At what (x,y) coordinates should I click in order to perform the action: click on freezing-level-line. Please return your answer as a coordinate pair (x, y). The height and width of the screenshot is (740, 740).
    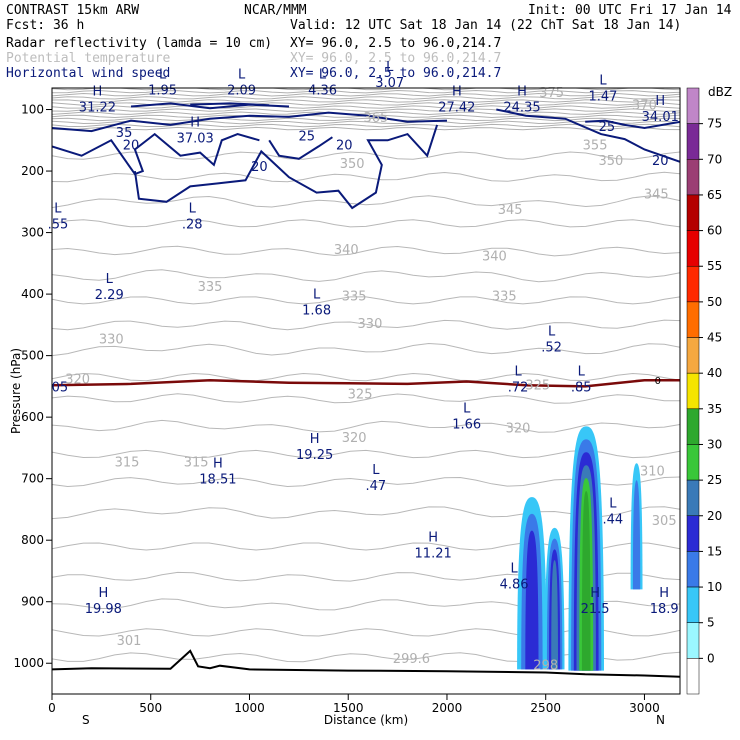
    Looking at the image, I should click on (366, 383).